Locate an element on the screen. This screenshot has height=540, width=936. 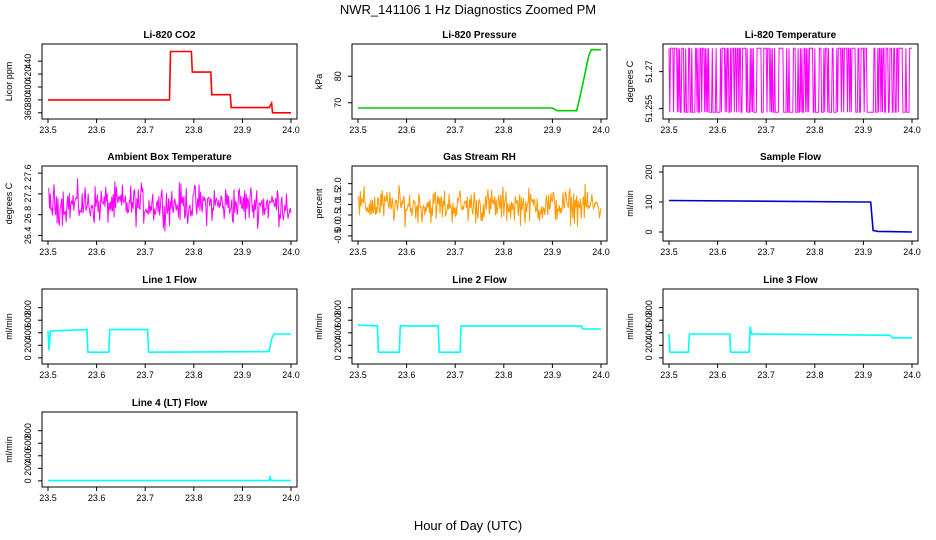
panel-title: Gas Stream RH is located at coordinates (479, 157).